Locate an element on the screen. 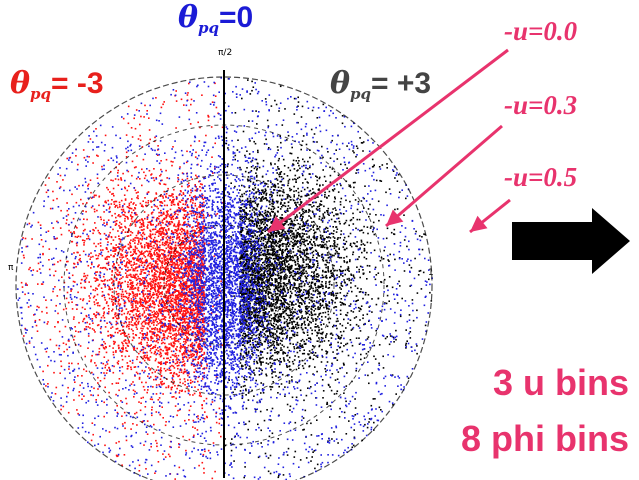  pointer-arrow-u0 is located at coordinates (388, 141).